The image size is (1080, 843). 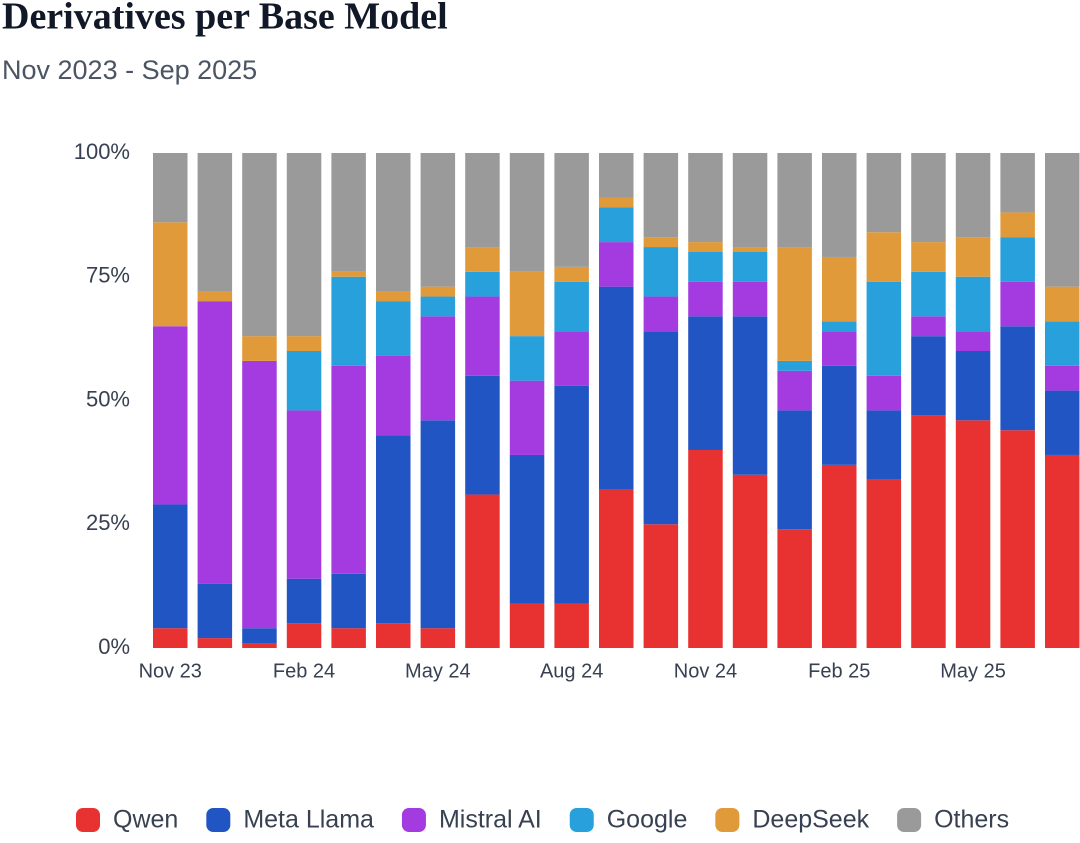 I want to click on y-tick-label: 100%, so click(x=102, y=151).